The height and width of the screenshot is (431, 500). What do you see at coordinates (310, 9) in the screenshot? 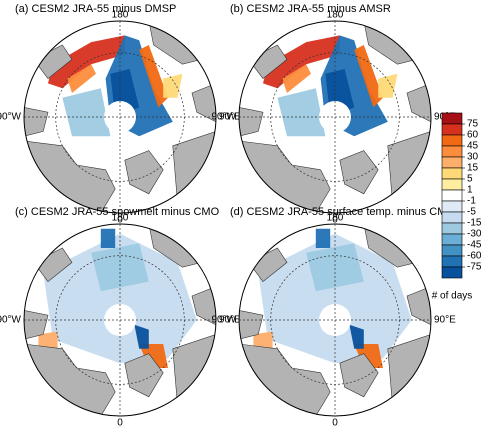
I see `panel-title: (b) CESM2 JRA-55 minus AMSR` at bounding box center [310, 9].